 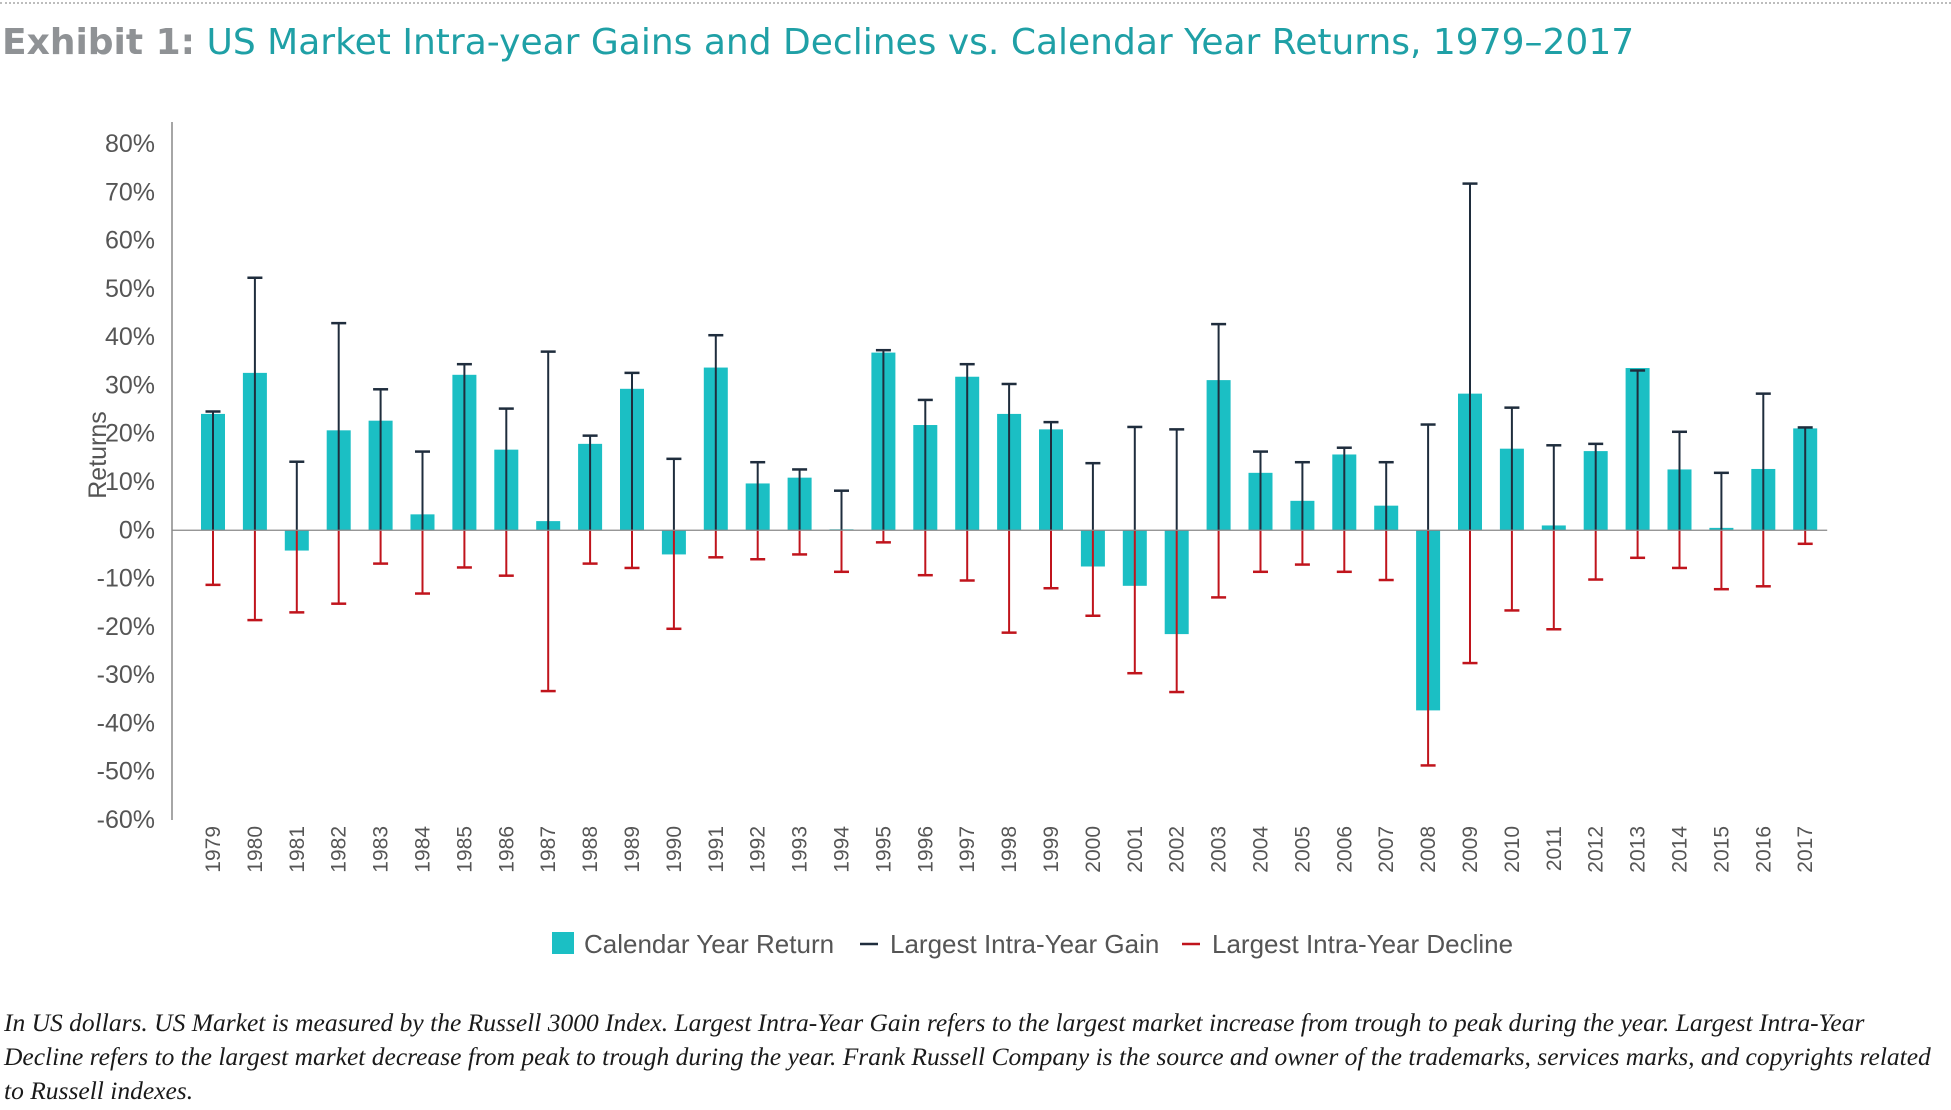 I want to click on y-axis-title: Returns, so click(x=98, y=455).